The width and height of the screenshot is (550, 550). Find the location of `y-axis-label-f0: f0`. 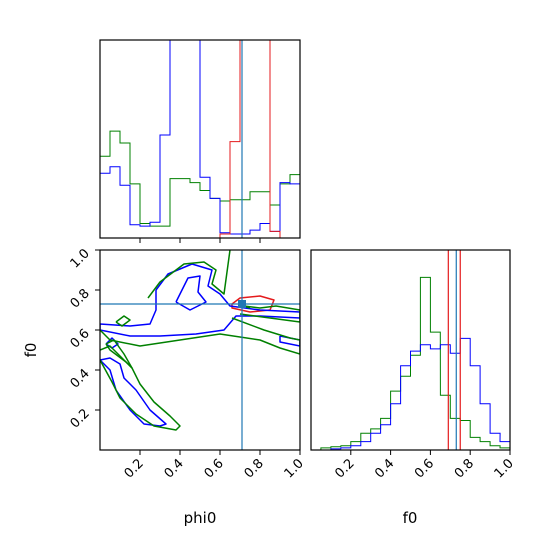

y-axis-label-f0: f0 is located at coordinates (31, 350).